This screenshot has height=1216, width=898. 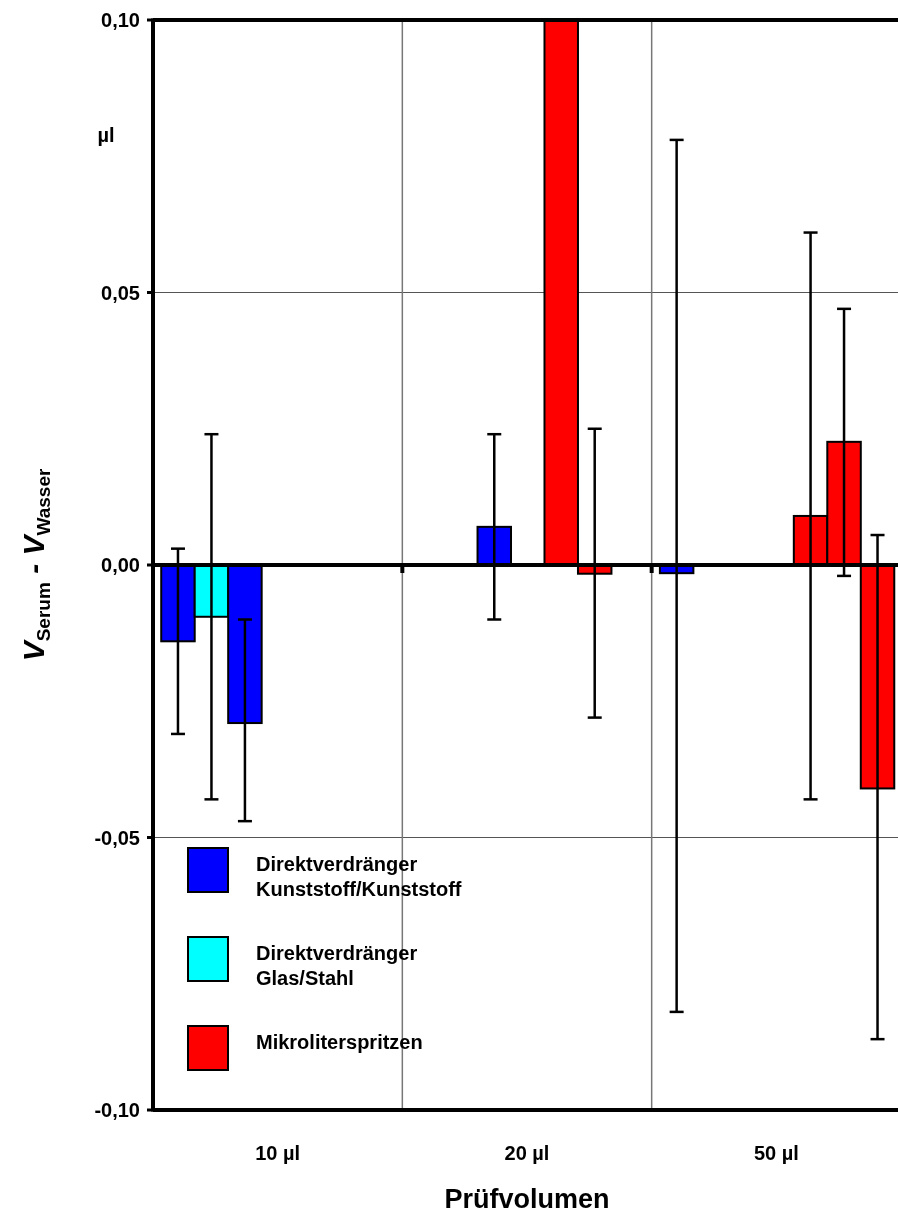 I want to click on x-tick-label: 10 µl, so click(x=278, y=1153).